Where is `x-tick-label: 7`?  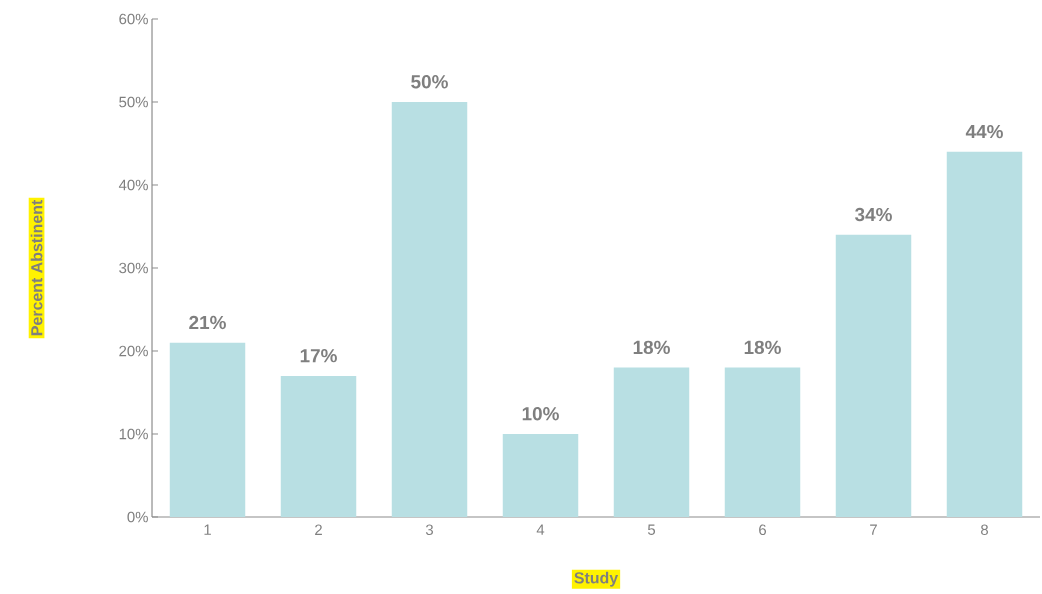
x-tick-label: 7 is located at coordinates (873, 529).